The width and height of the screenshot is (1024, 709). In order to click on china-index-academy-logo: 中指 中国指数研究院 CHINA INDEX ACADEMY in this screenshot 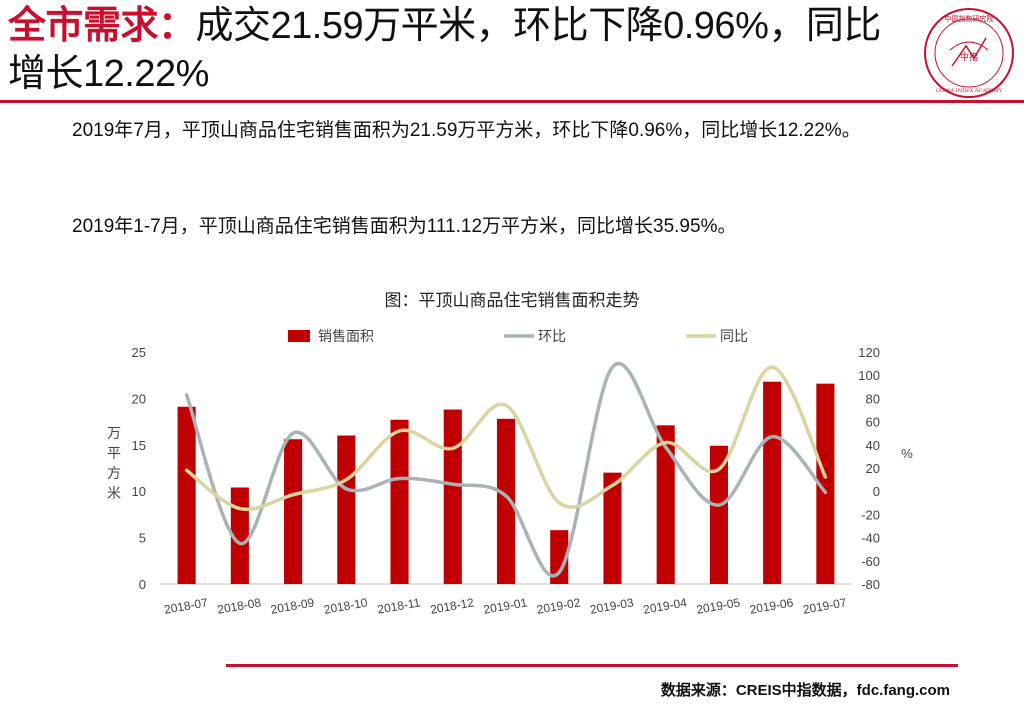, I will do `click(969, 53)`.